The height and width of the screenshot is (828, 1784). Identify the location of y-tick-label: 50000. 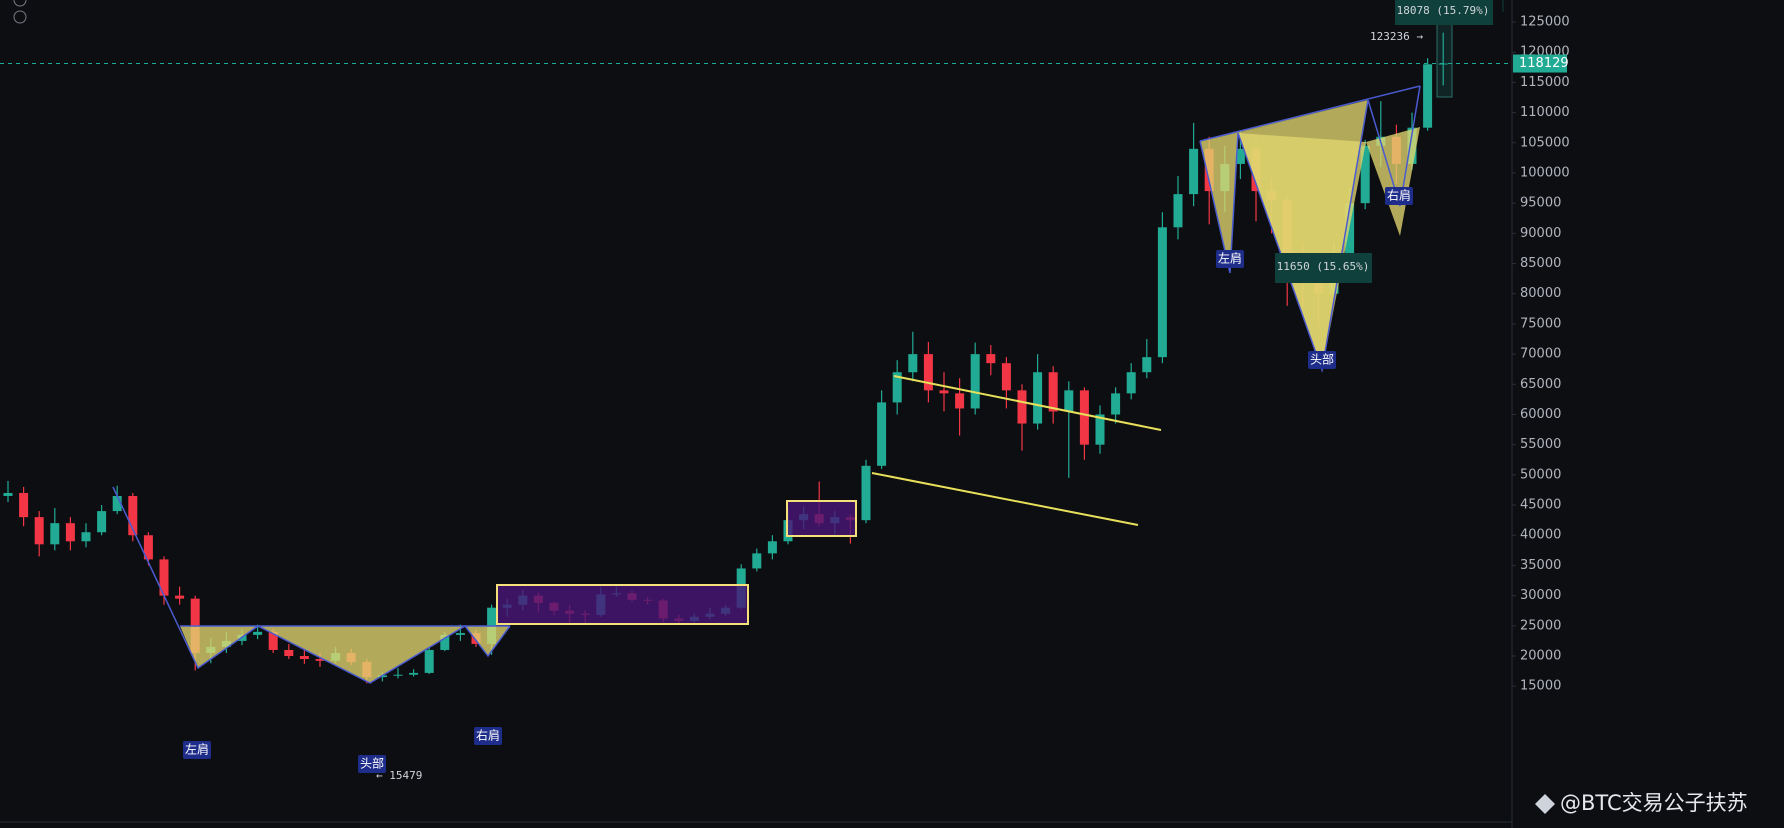
(1540, 474).